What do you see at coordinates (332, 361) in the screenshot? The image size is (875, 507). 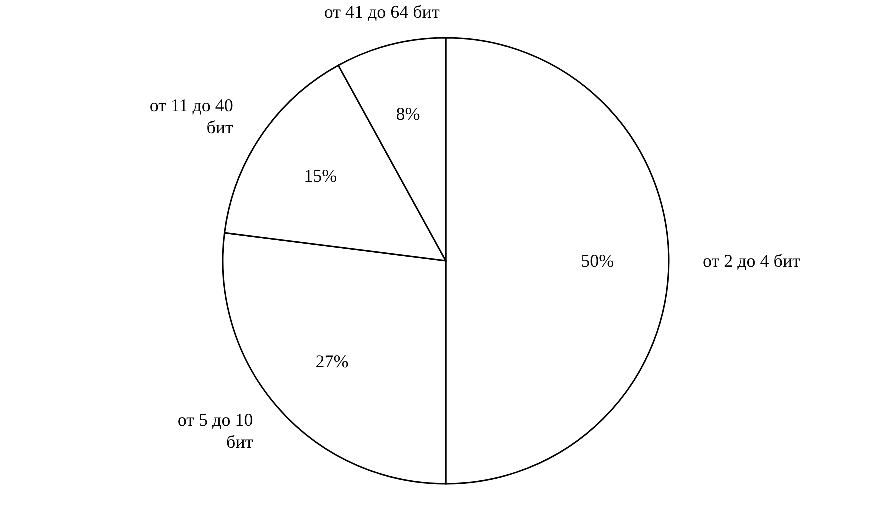 I see `data-label: 27%` at bounding box center [332, 361].